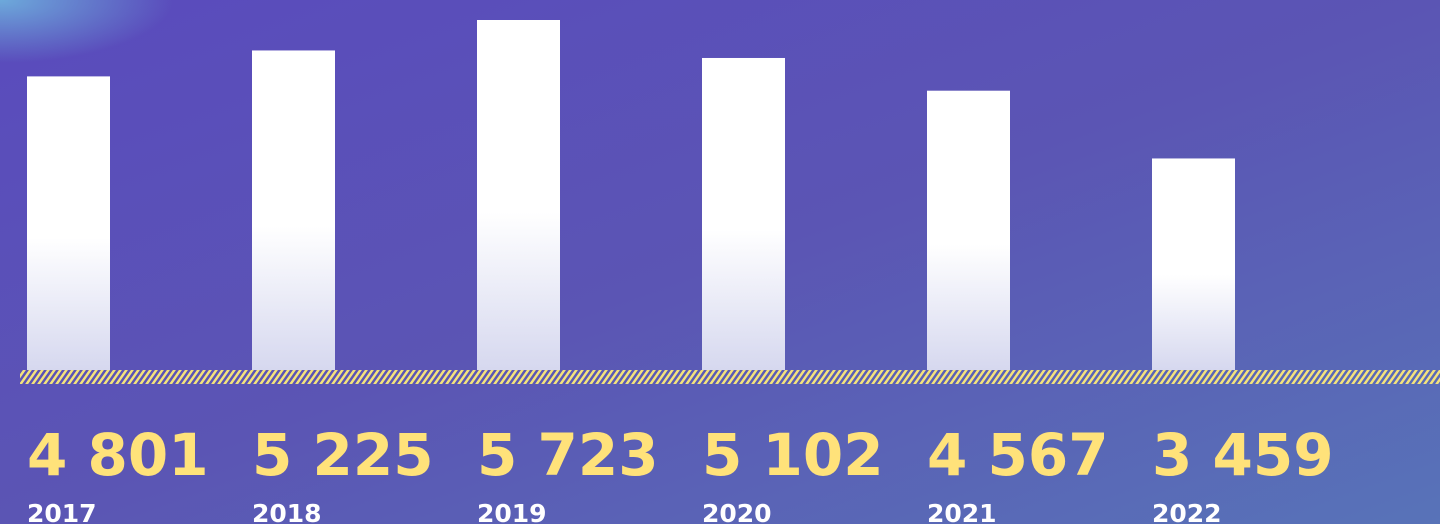 The width and height of the screenshot is (1440, 524). I want to click on x-tick-label: 2018, so click(287, 511).